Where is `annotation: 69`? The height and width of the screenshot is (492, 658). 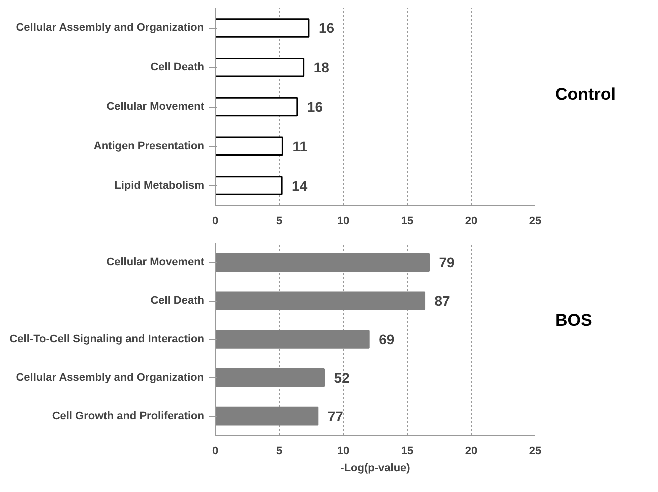
annotation: 69 is located at coordinates (387, 340).